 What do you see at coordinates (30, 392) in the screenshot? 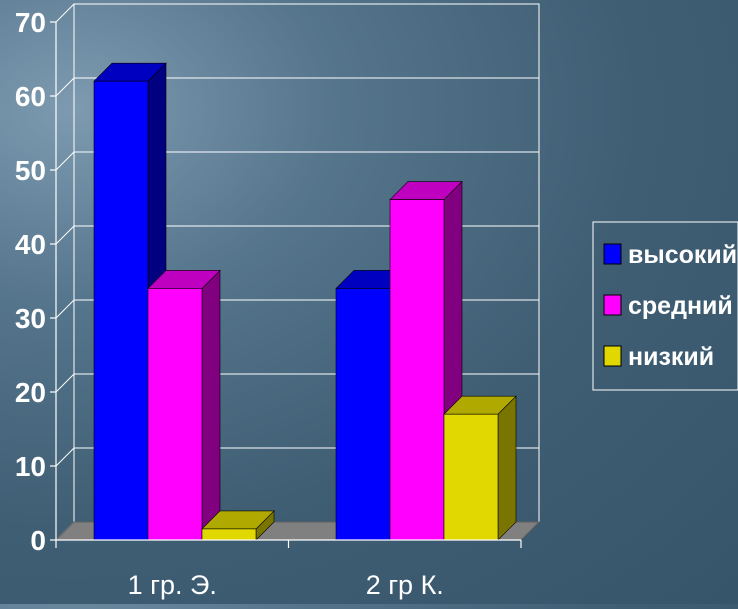
I see `y-tick-label: 20` at bounding box center [30, 392].